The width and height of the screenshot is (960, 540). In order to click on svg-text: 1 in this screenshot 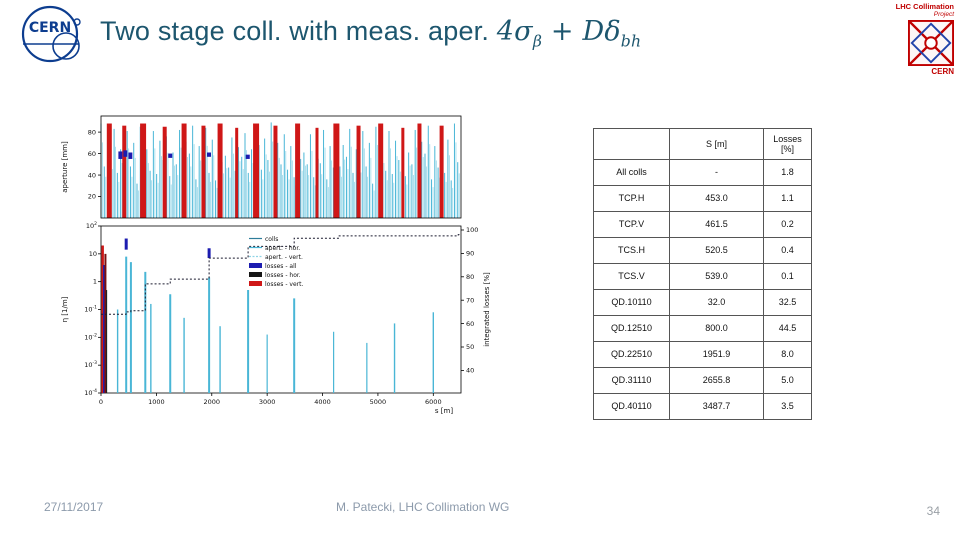, I will do `click(95, 282)`.